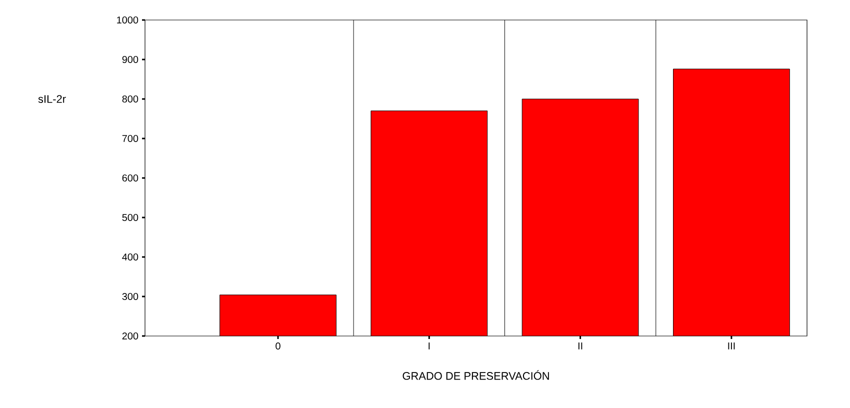  I want to click on y-tick-label: 400, so click(130, 257).